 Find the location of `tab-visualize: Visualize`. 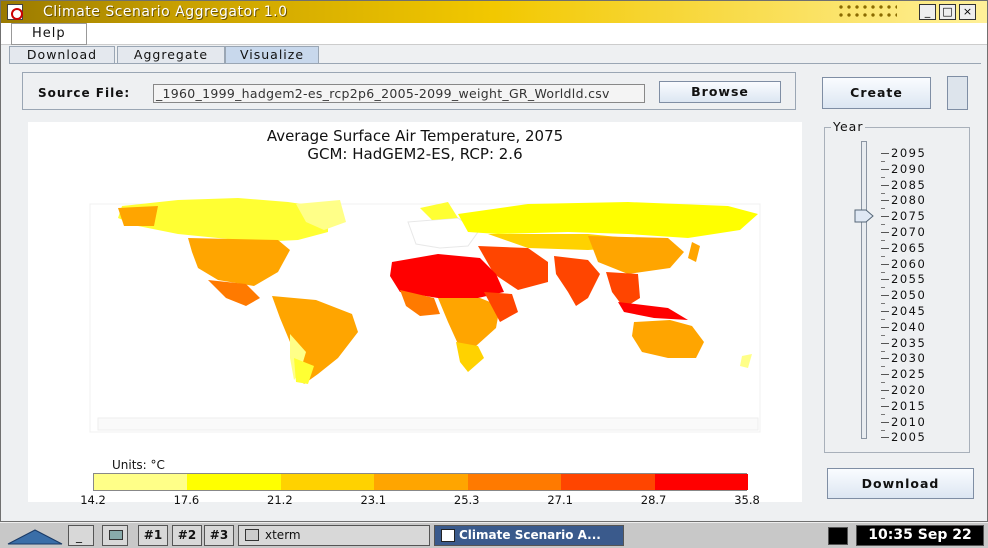

tab-visualize: Visualize is located at coordinates (272, 55).